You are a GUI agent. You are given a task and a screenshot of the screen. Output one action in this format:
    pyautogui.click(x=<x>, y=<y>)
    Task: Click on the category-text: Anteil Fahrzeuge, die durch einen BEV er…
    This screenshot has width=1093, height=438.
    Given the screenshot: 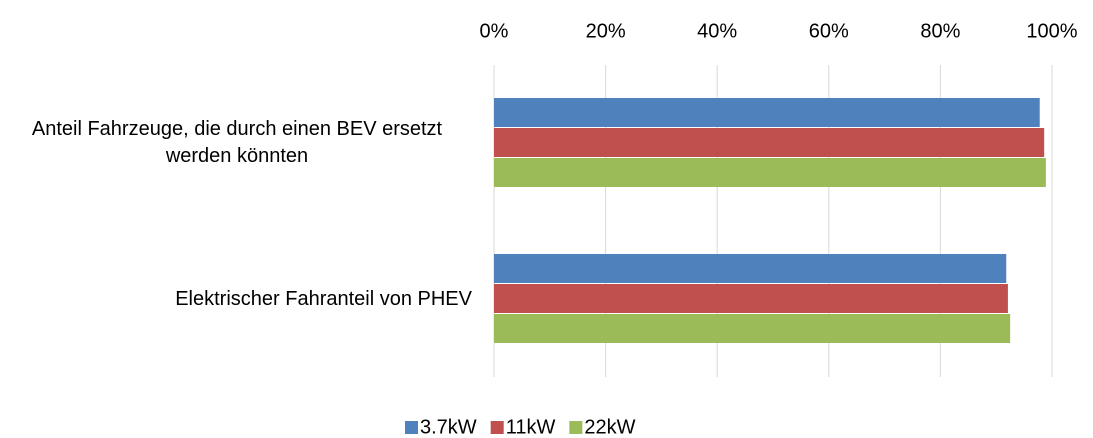 What is the action you would take?
    pyautogui.click(x=237, y=142)
    